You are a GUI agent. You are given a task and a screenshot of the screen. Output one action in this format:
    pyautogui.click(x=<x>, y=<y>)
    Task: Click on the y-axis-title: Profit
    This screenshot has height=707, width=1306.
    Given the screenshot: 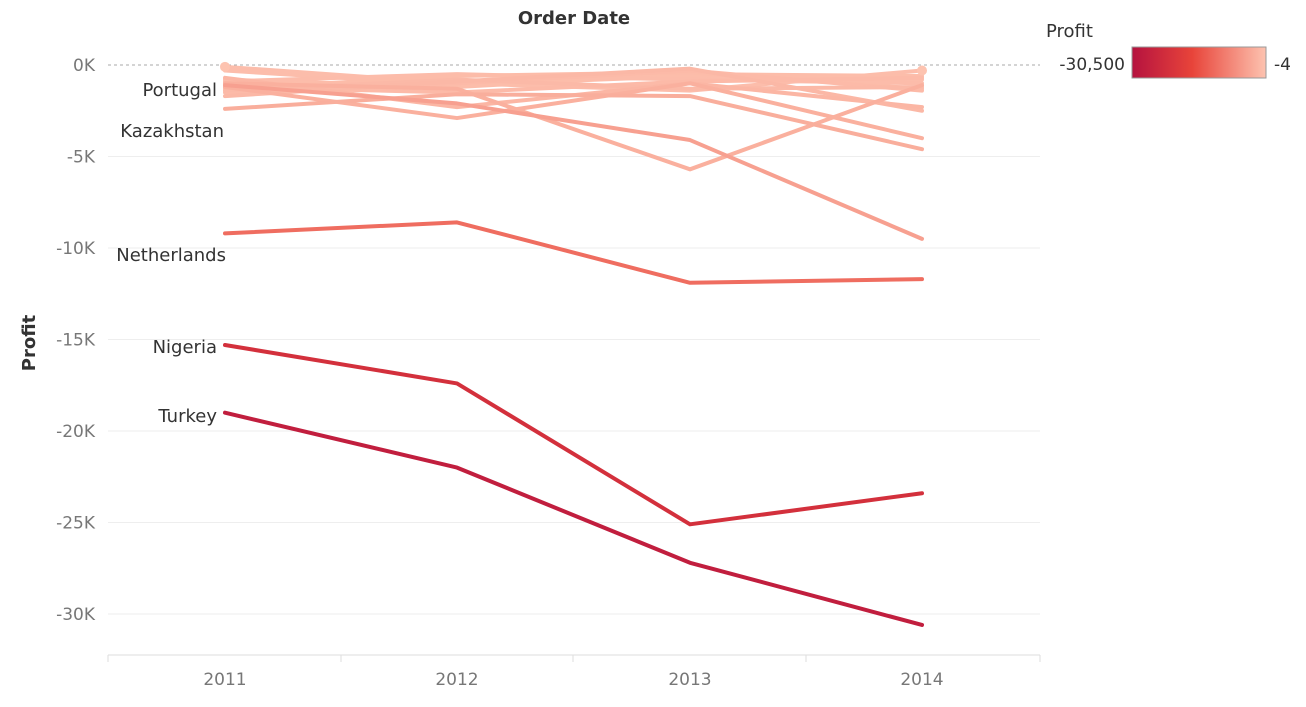 What is the action you would take?
    pyautogui.click(x=29, y=342)
    